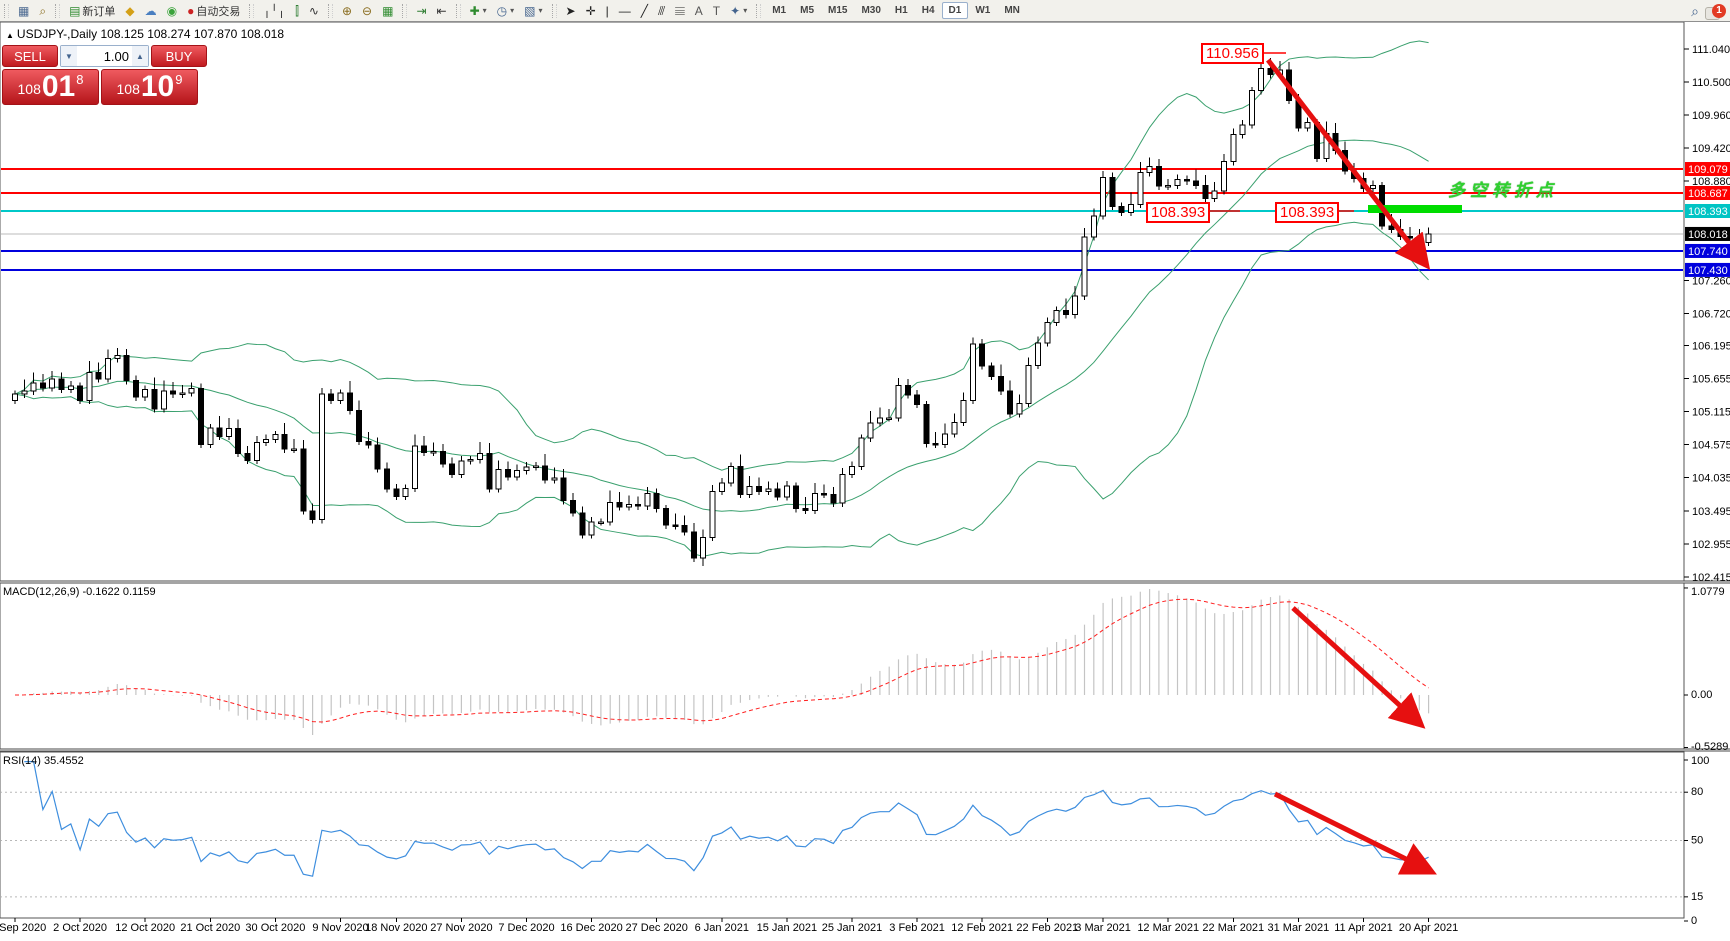 The width and height of the screenshot is (1730, 941). Describe the element at coordinates (871, 10) in the screenshot. I see `timeframe-button-M30: M30` at that location.